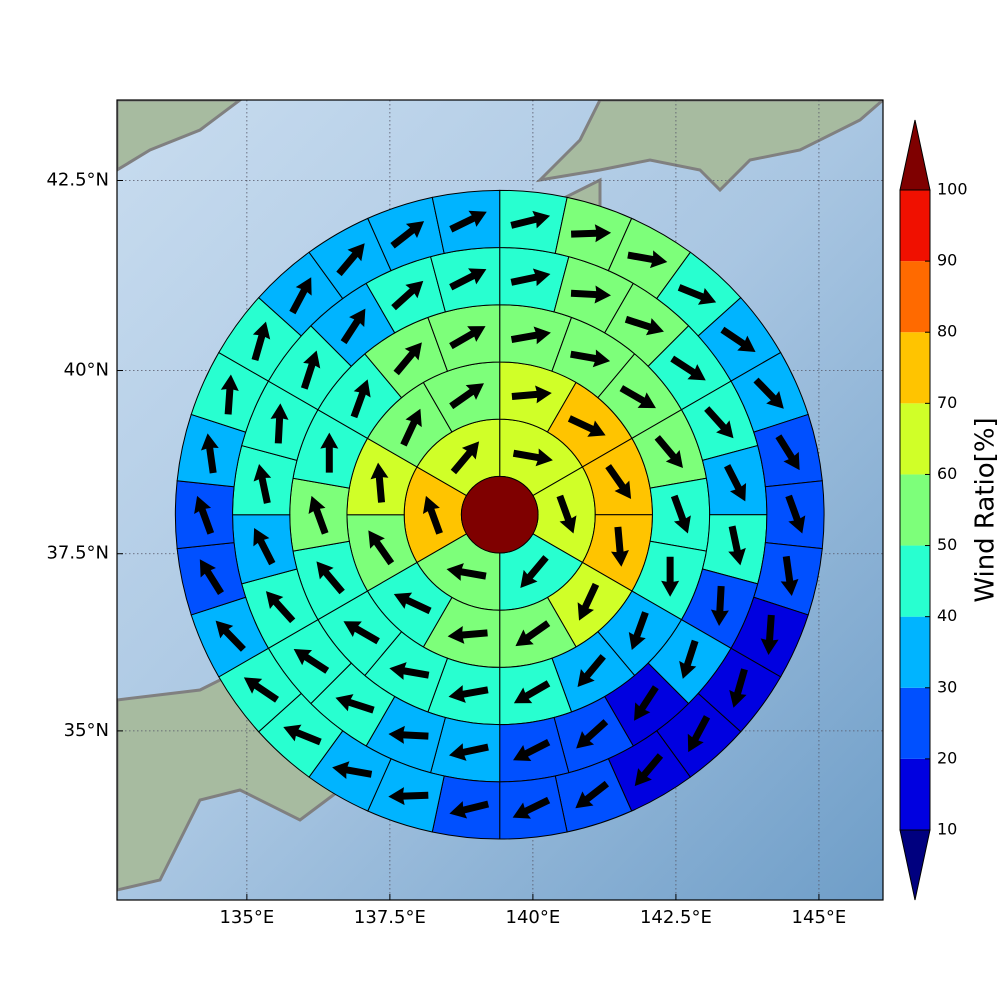  I want to click on center-cell, so click(499, 514).